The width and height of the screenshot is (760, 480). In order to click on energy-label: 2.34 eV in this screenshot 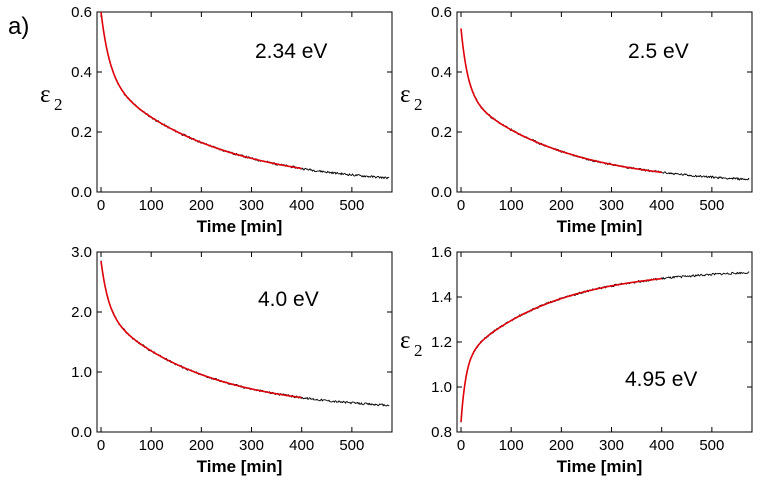, I will do `click(291, 51)`.